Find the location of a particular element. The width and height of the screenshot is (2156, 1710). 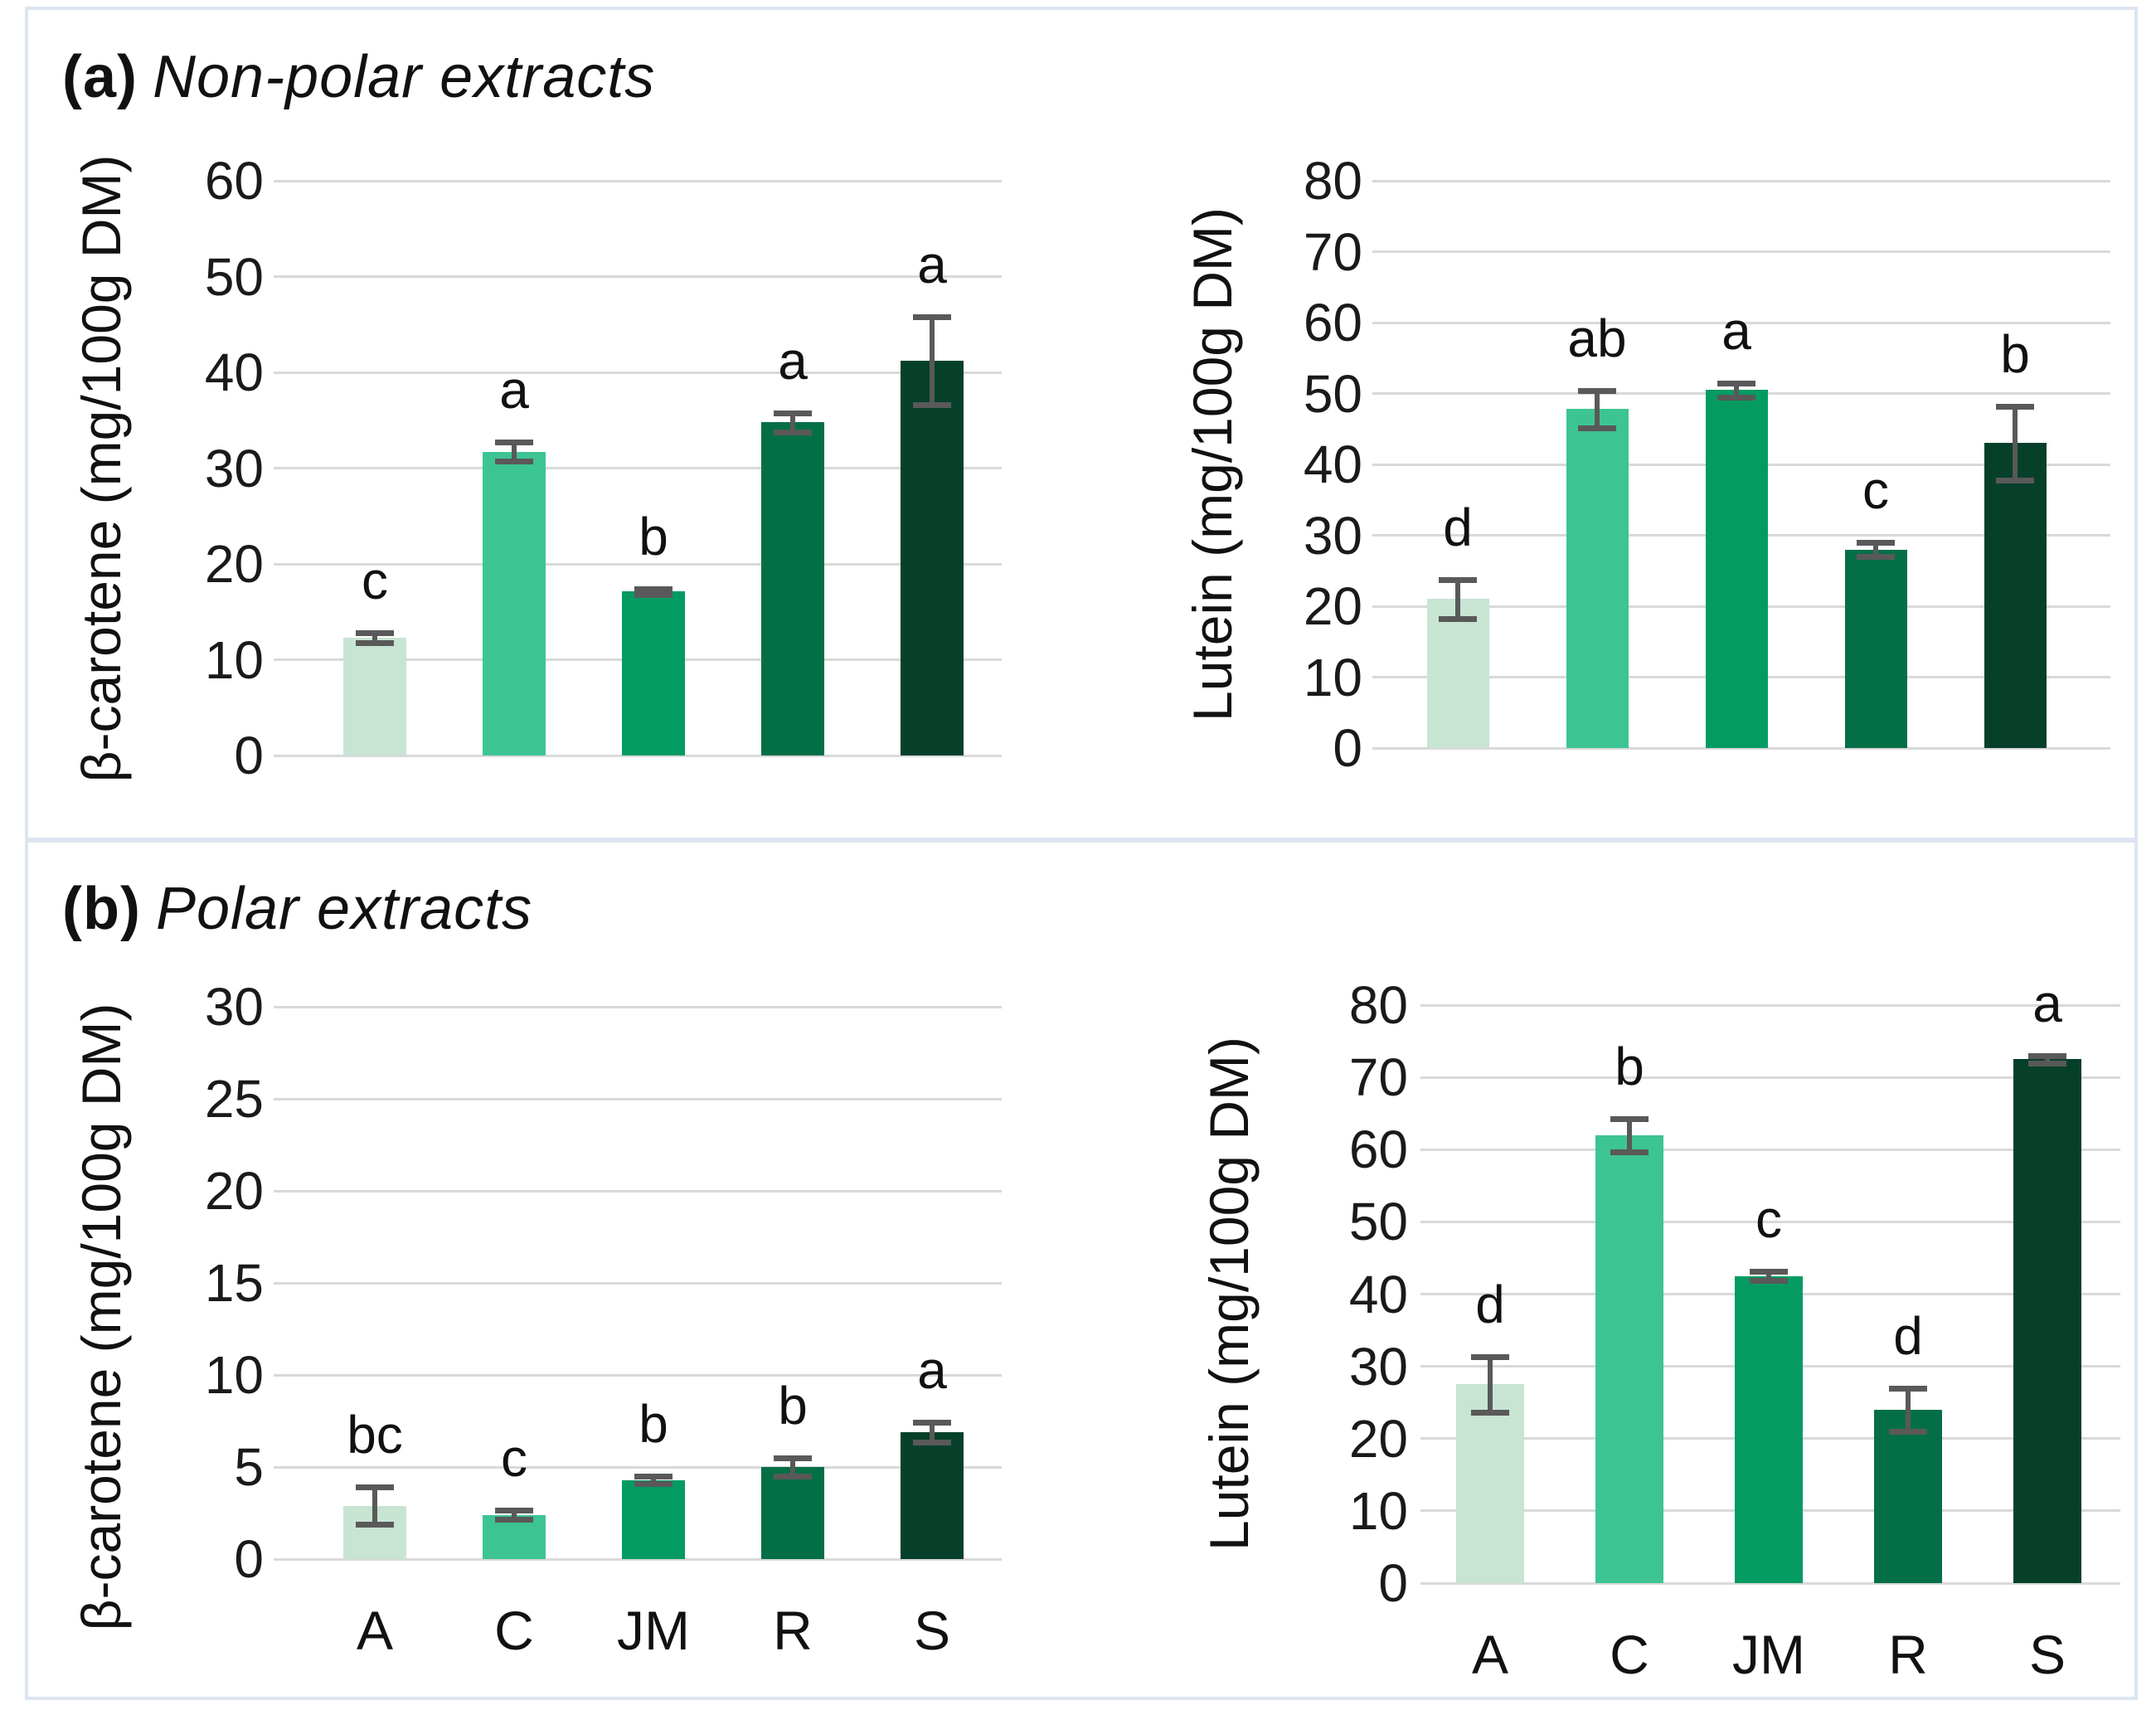

tick-label-b1-10: 10 is located at coordinates (234, 1375).